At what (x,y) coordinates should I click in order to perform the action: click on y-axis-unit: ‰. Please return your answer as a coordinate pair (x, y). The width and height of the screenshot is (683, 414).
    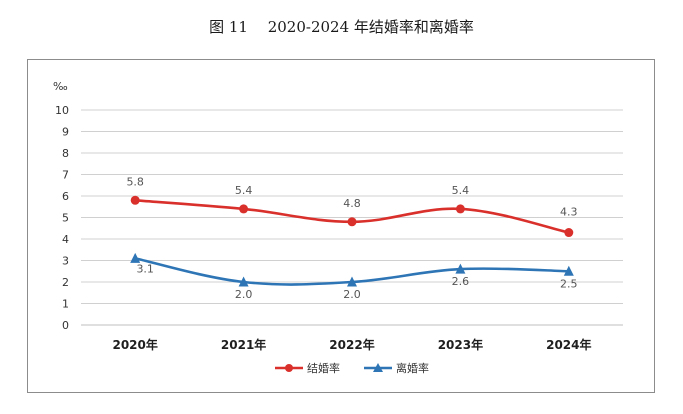
    Looking at the image, I should click on (60, 86).